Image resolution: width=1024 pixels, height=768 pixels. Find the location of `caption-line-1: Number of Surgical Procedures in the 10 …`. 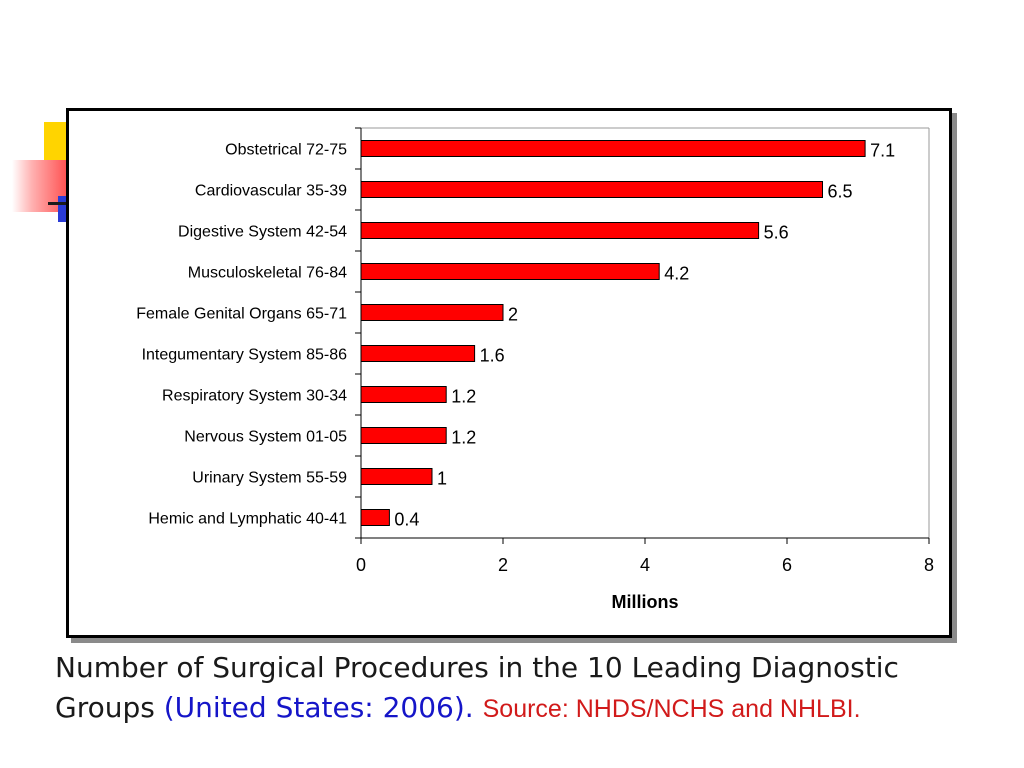

caption-line-1: Number of Surgical Procedures in the 10 … is located at coordinates (477, 667).